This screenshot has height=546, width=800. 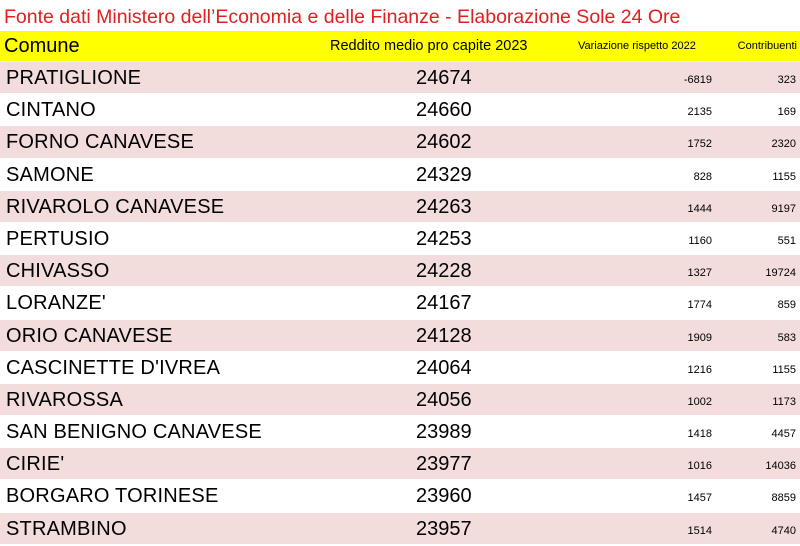 What do you see at coordinates (699, 530) in the screenshot?
I see `cell-variazione: 1514` at bounding box center [699, 530].